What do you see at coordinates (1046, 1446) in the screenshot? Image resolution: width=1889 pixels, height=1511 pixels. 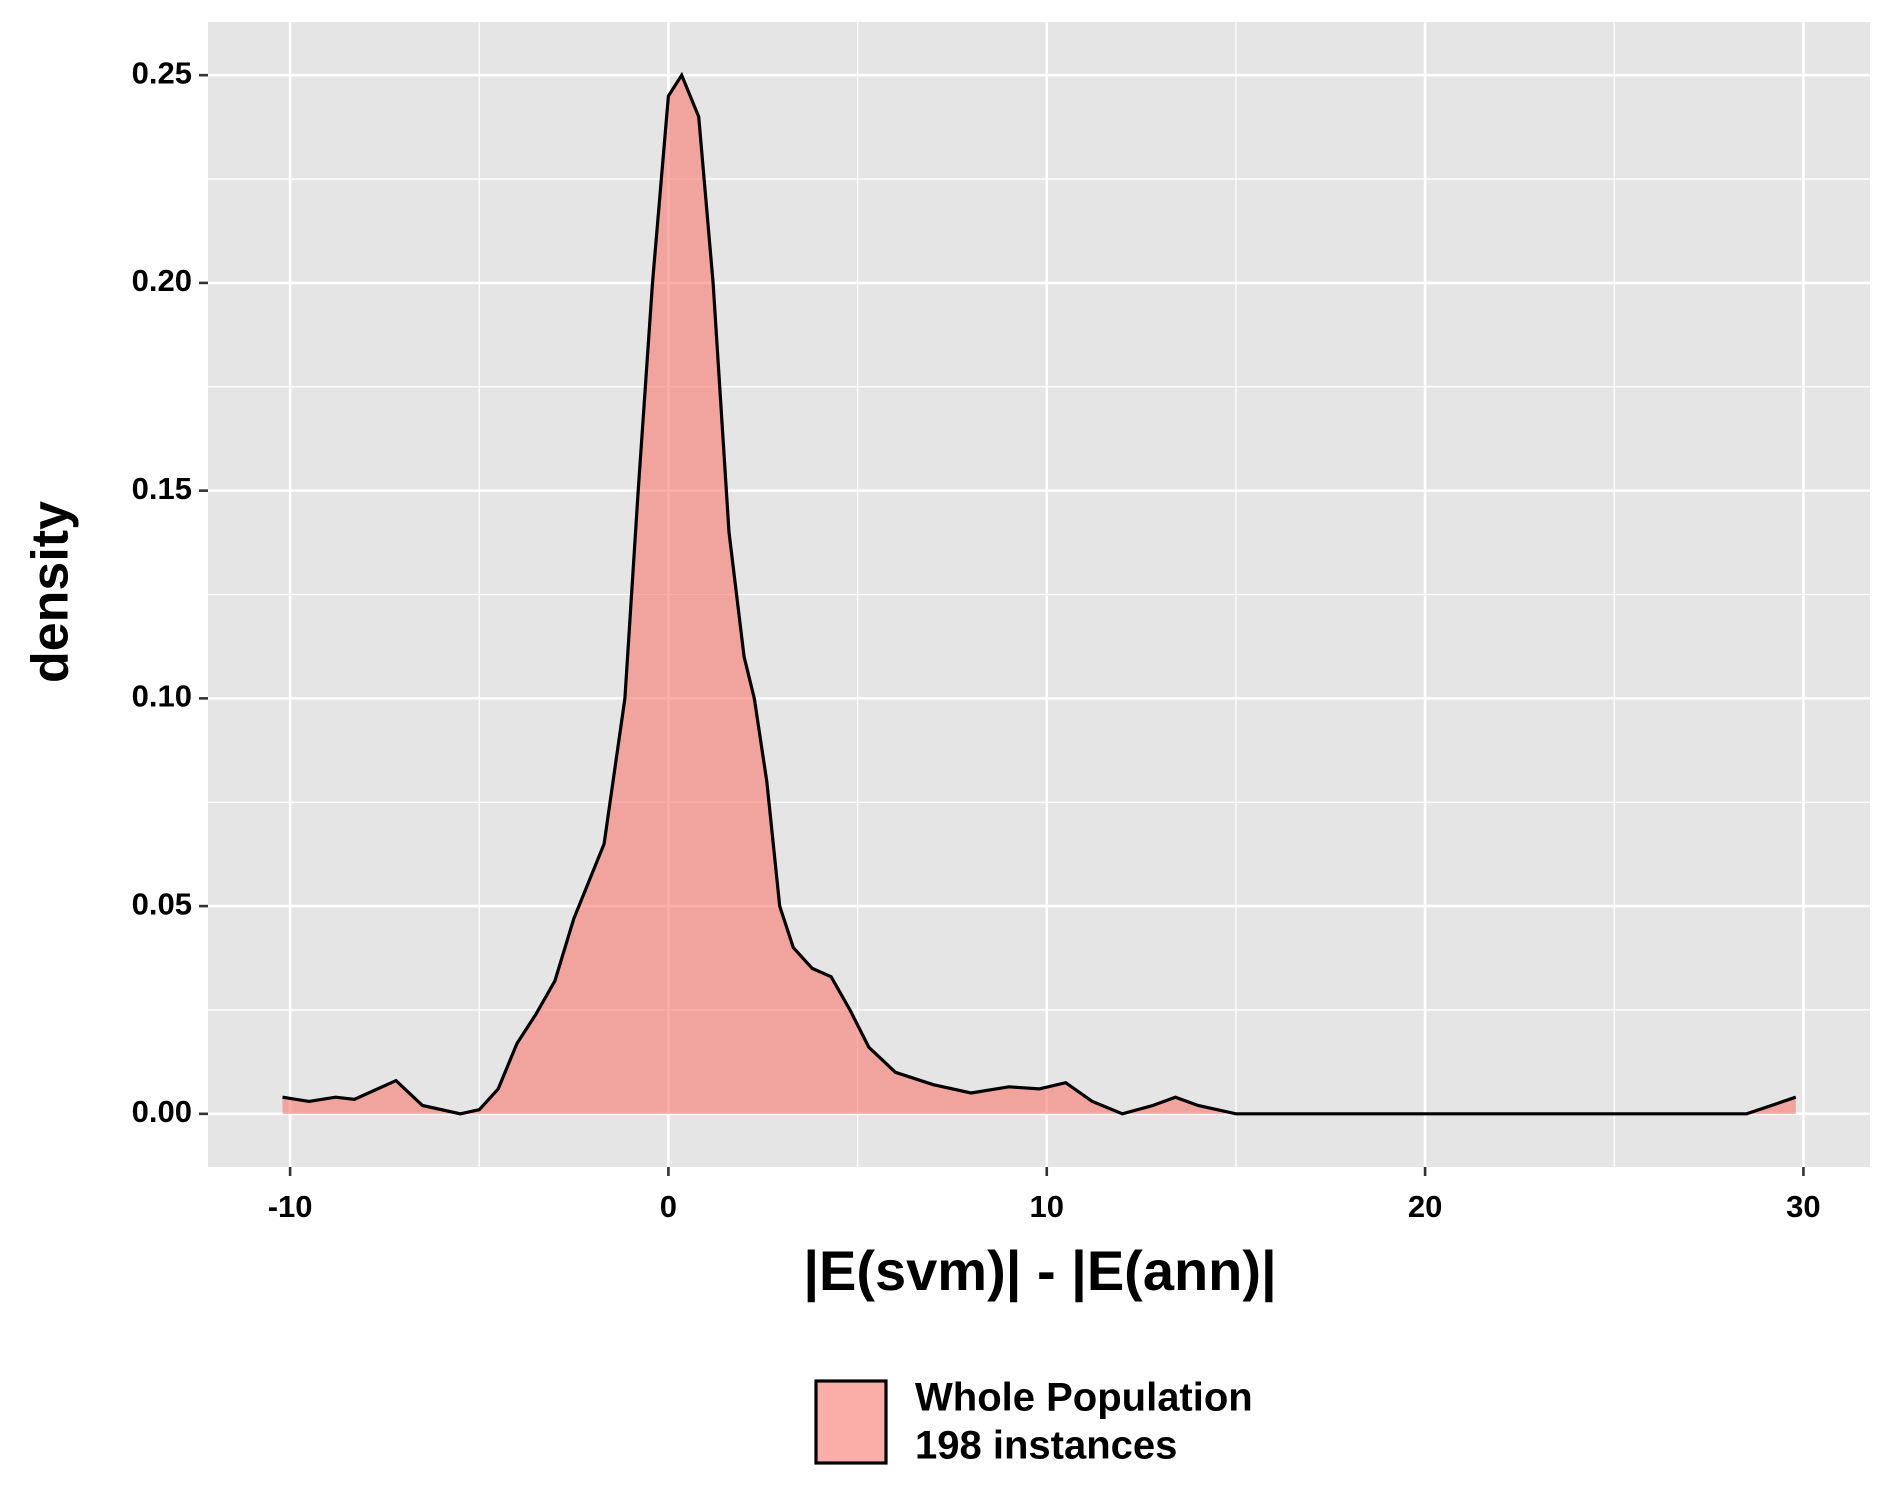 I see `legend-label: 198 instances` at bounding box center [1046, 1446].